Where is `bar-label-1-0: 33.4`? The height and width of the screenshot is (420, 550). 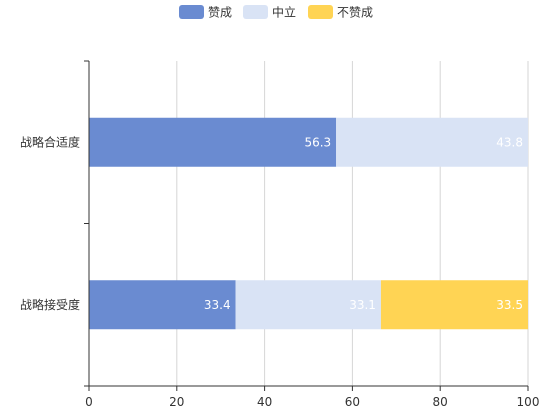
bar-label-1-0: 33.4 is located at coordinates (217, 305).